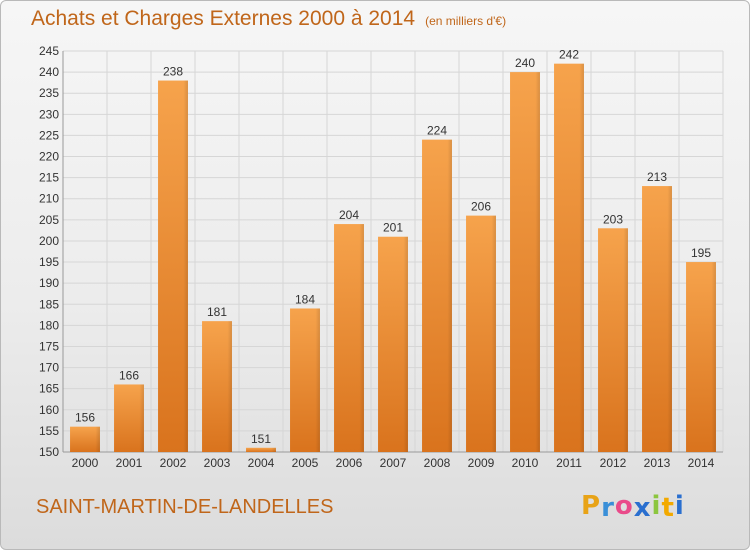 Image resolution: width=750 pixels, height=550 pixels. Describe the element at coordinates (437, 296) in the screenshot. I see `bar-shade-2008` at that location.